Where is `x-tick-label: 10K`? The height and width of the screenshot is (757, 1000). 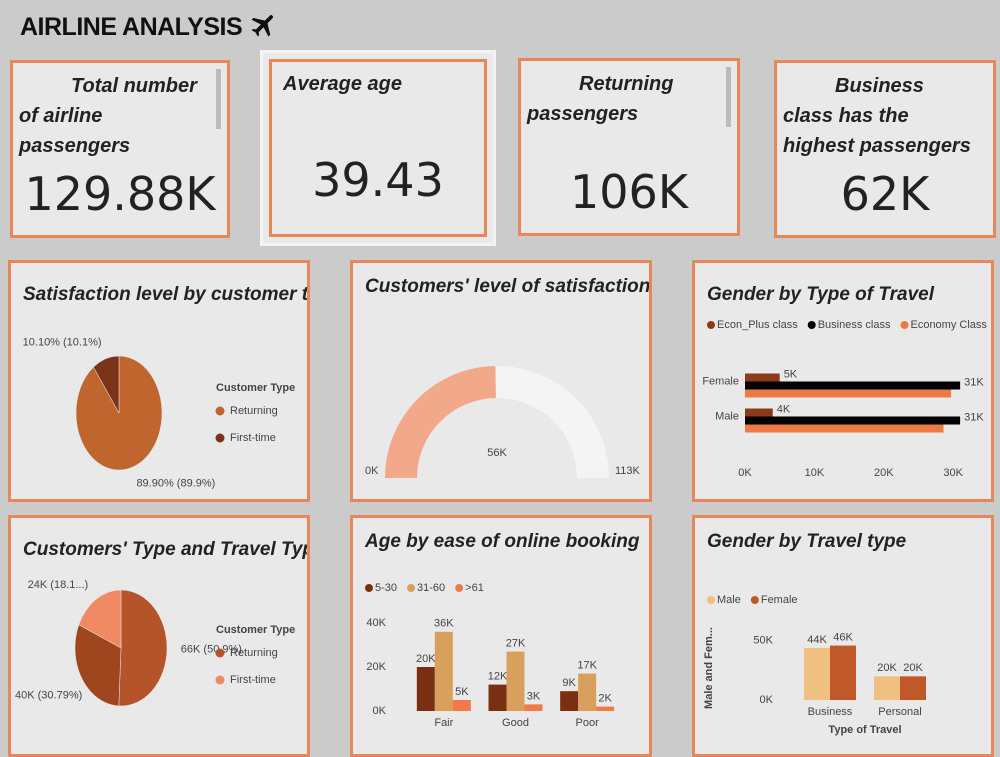
x-tick-label: 10K is located at coordinates (815, 473).